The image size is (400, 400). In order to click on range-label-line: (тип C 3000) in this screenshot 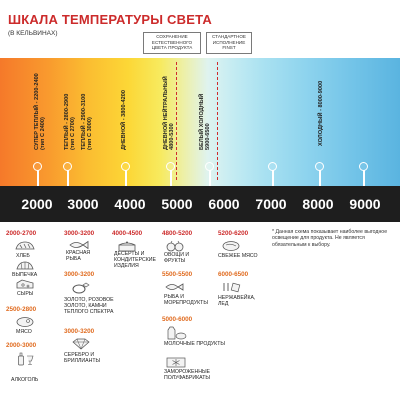, I will do `click(90, 133)`.